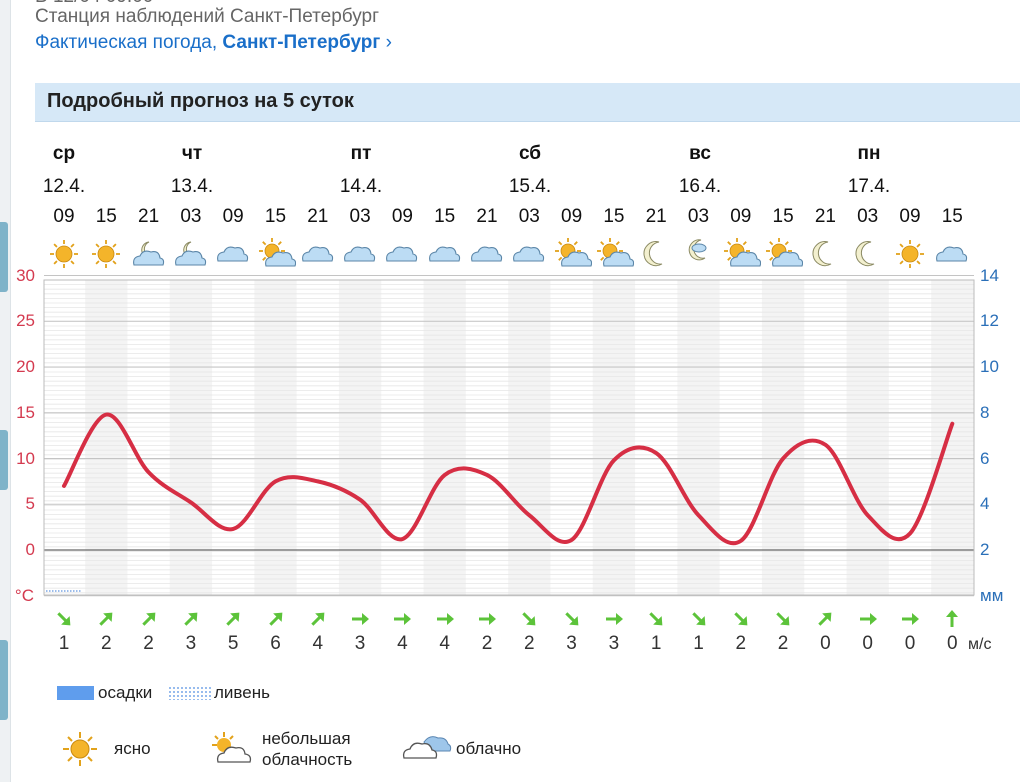 This screenshot has height=782, width=1024. I want to click on wind-unit: м/с, so click(980, 644).